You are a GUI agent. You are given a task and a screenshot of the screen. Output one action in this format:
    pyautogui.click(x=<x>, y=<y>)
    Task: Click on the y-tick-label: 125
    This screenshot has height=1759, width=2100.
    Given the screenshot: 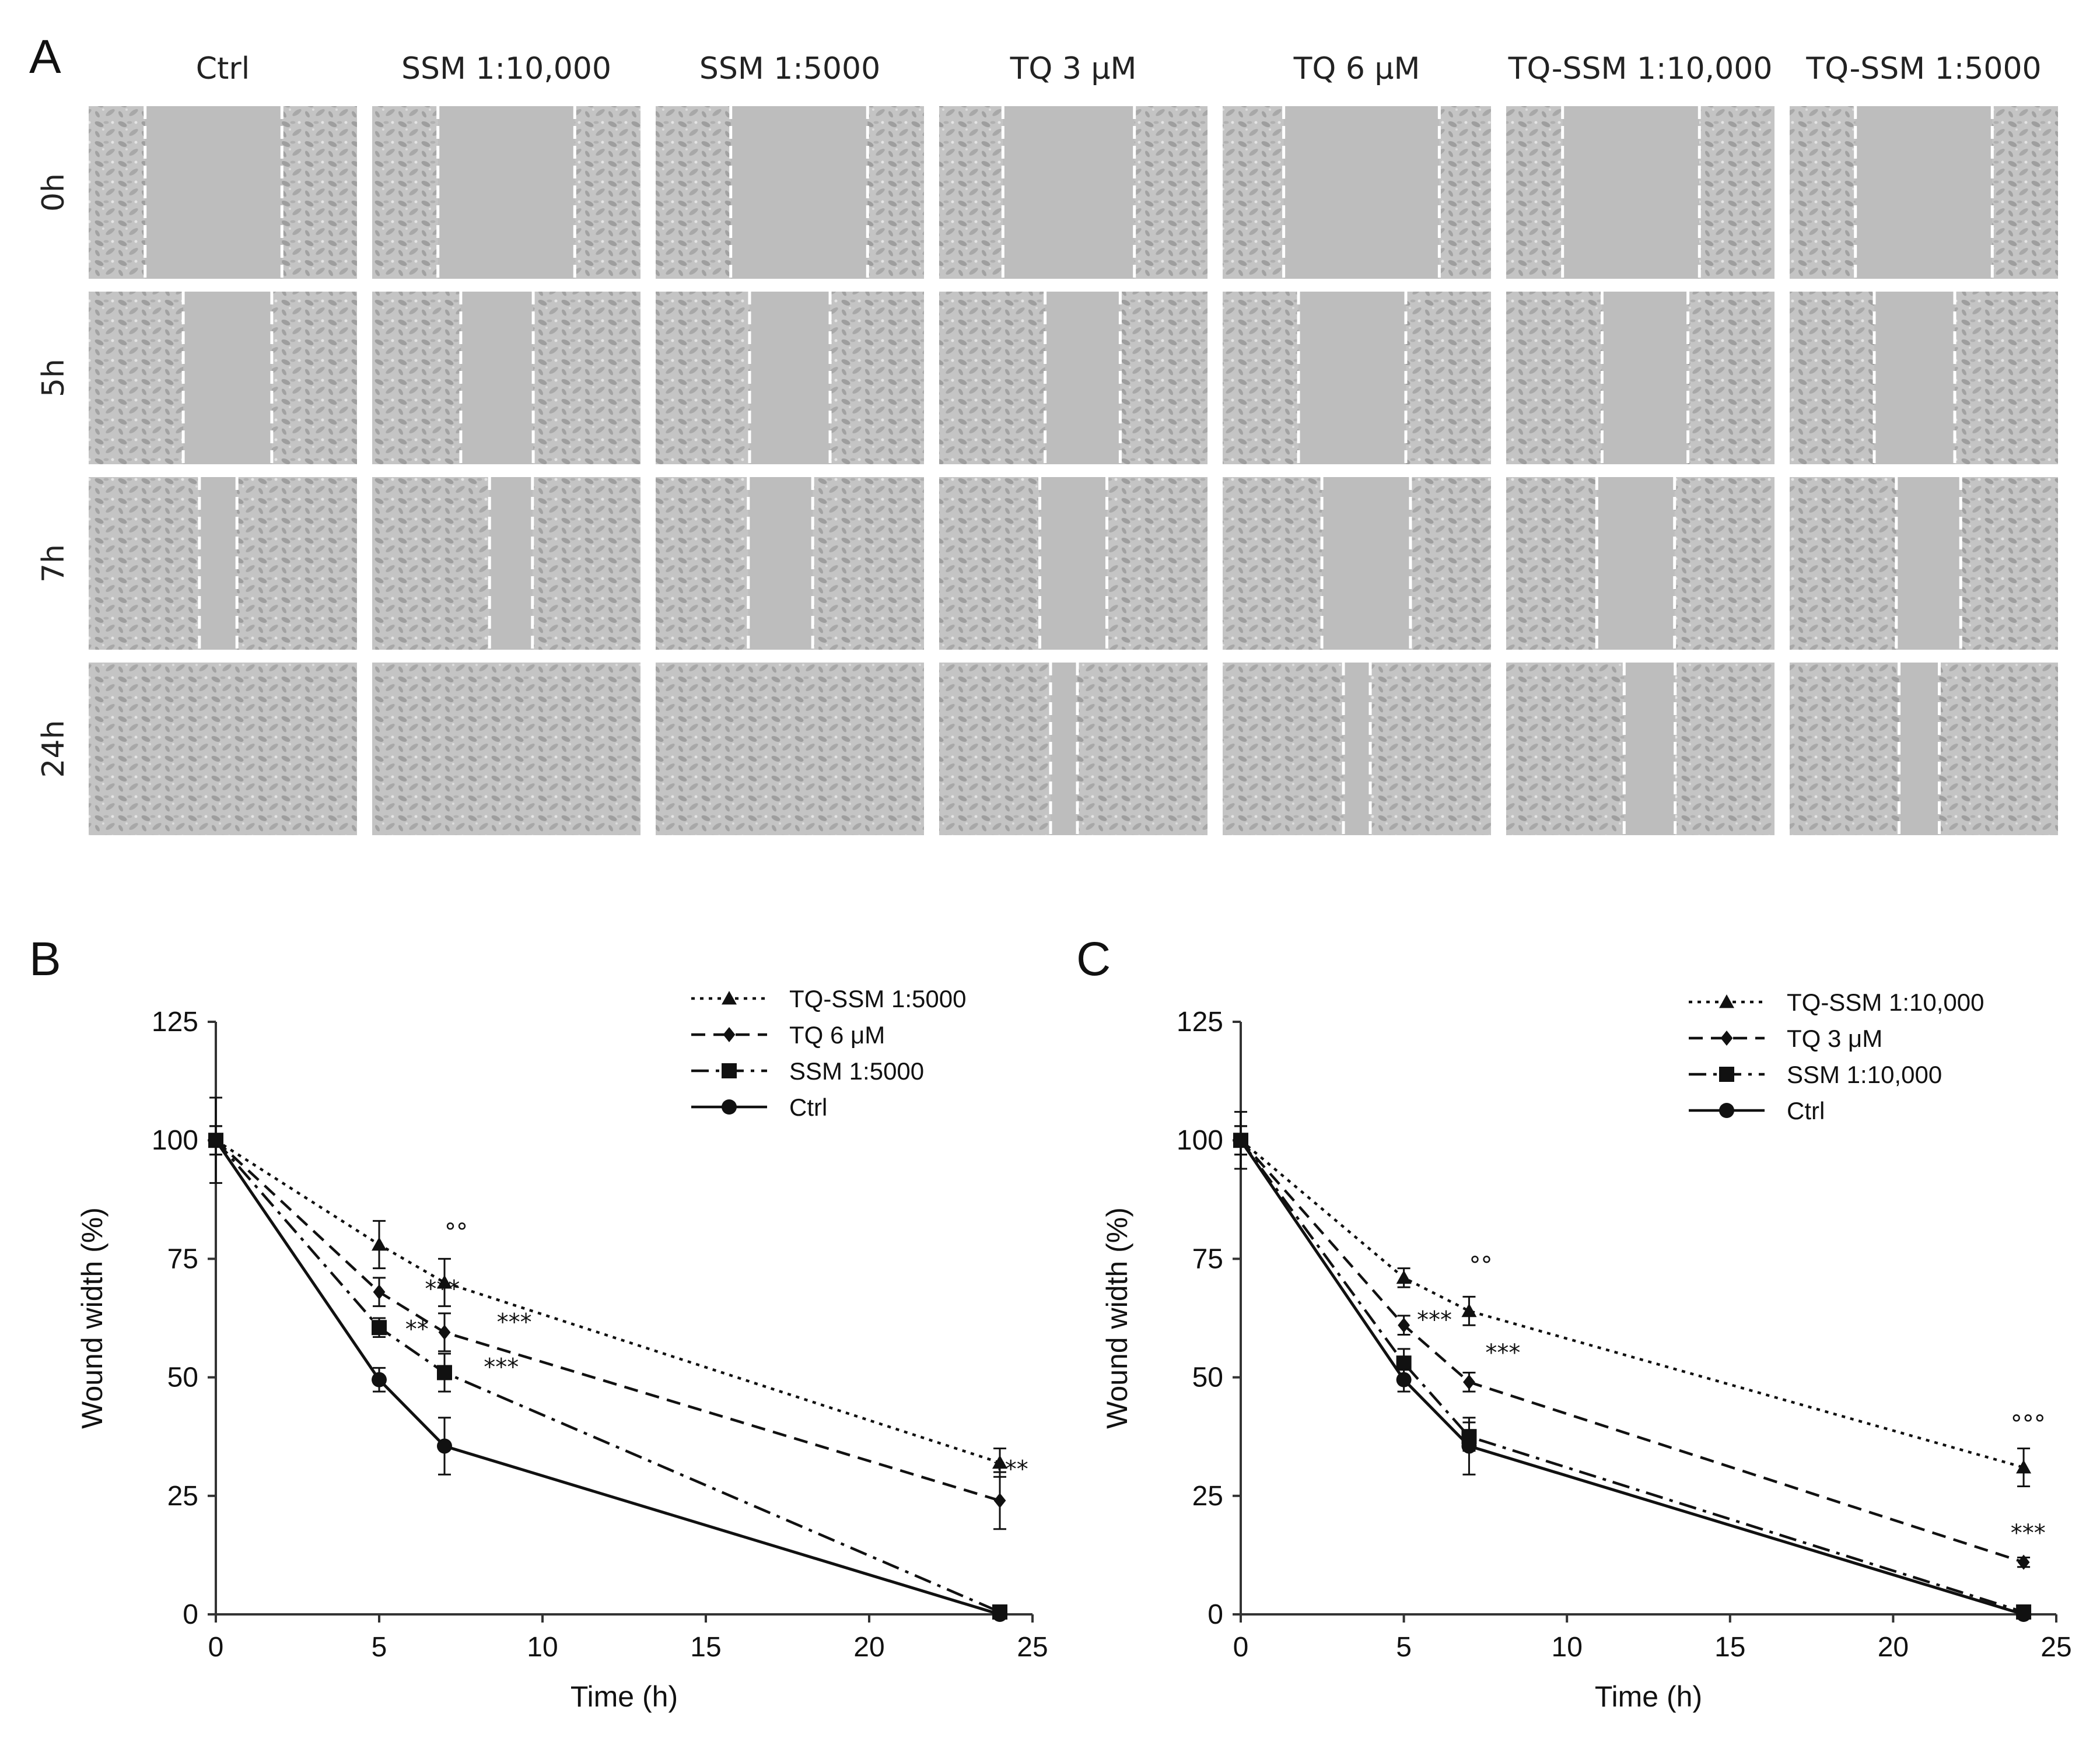 What is the action you would take?
    pyautogui.click(x=1200, y=1023)
    